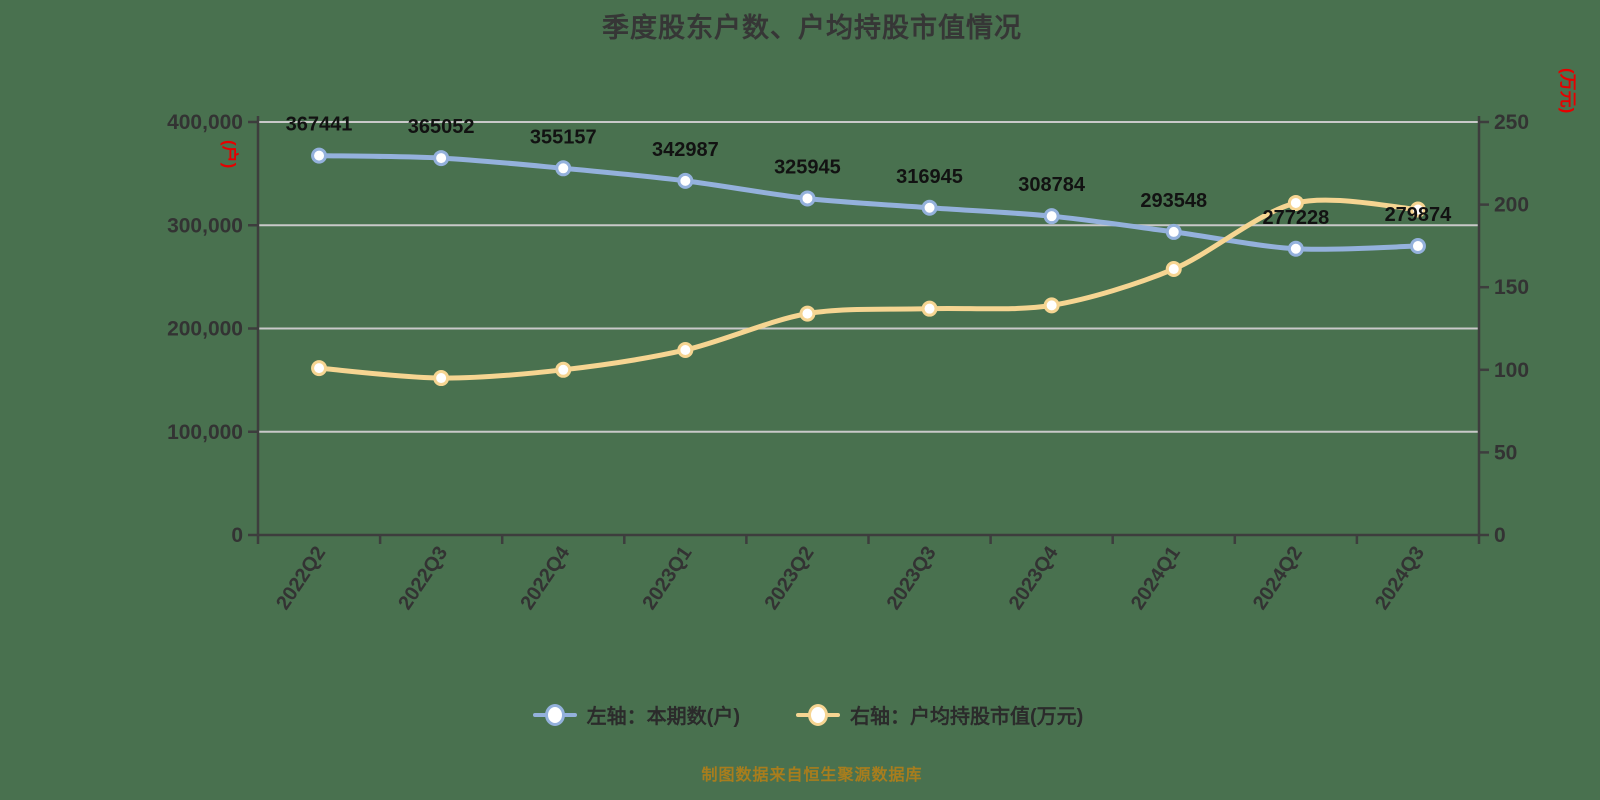  Describe the element at coordinates (237, 535) in the screenshot. I see `y-axis-left-tick-label: 0` at that location.